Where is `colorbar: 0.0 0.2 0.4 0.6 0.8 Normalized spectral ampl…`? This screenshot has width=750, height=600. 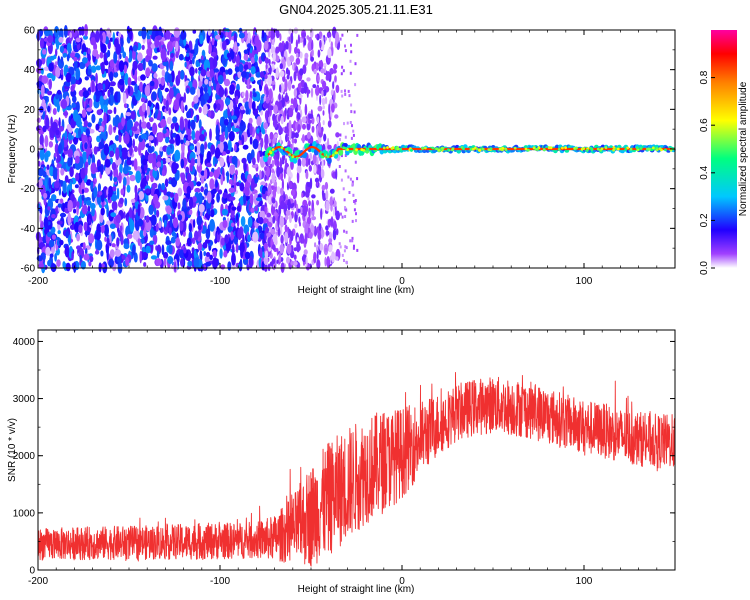
colorbar: 0.0 0.2 0.4 0.6 0.8 Normalized spectral ampl… is located at coordinates (724, 152).